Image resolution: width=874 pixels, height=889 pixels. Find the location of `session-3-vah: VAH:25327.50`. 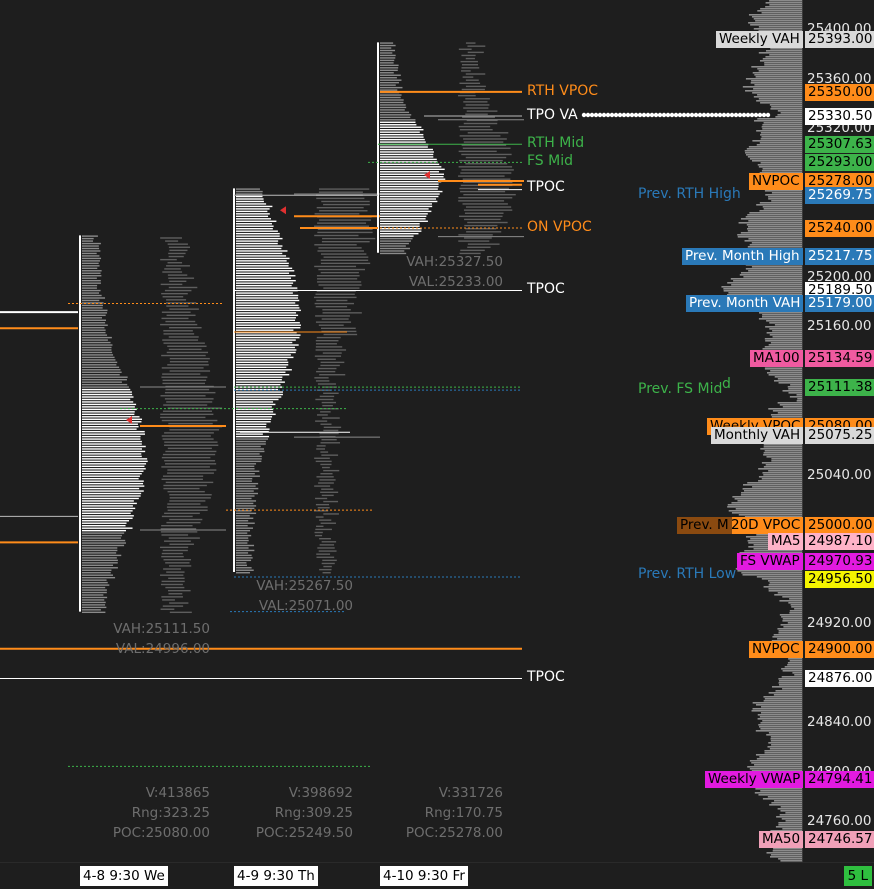

session-3-vah: VAH:25327.50 is located at coordinates (454, 262).